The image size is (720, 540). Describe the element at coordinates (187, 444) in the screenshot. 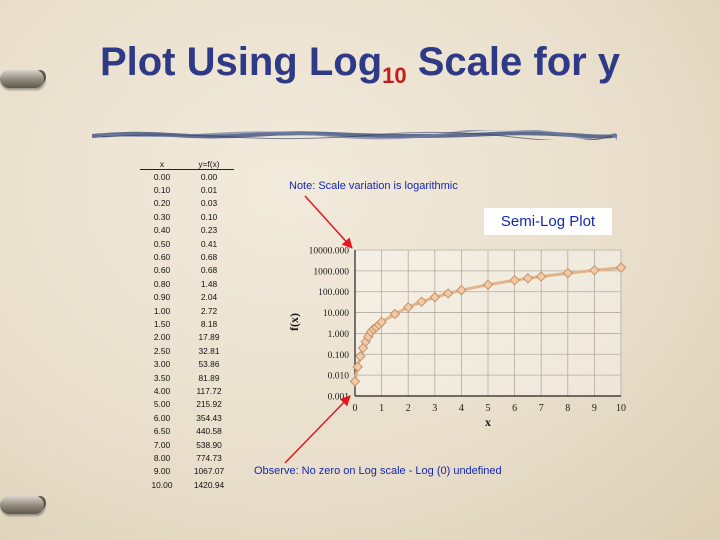

I see `table-row: 7.00 538.90` at that location.